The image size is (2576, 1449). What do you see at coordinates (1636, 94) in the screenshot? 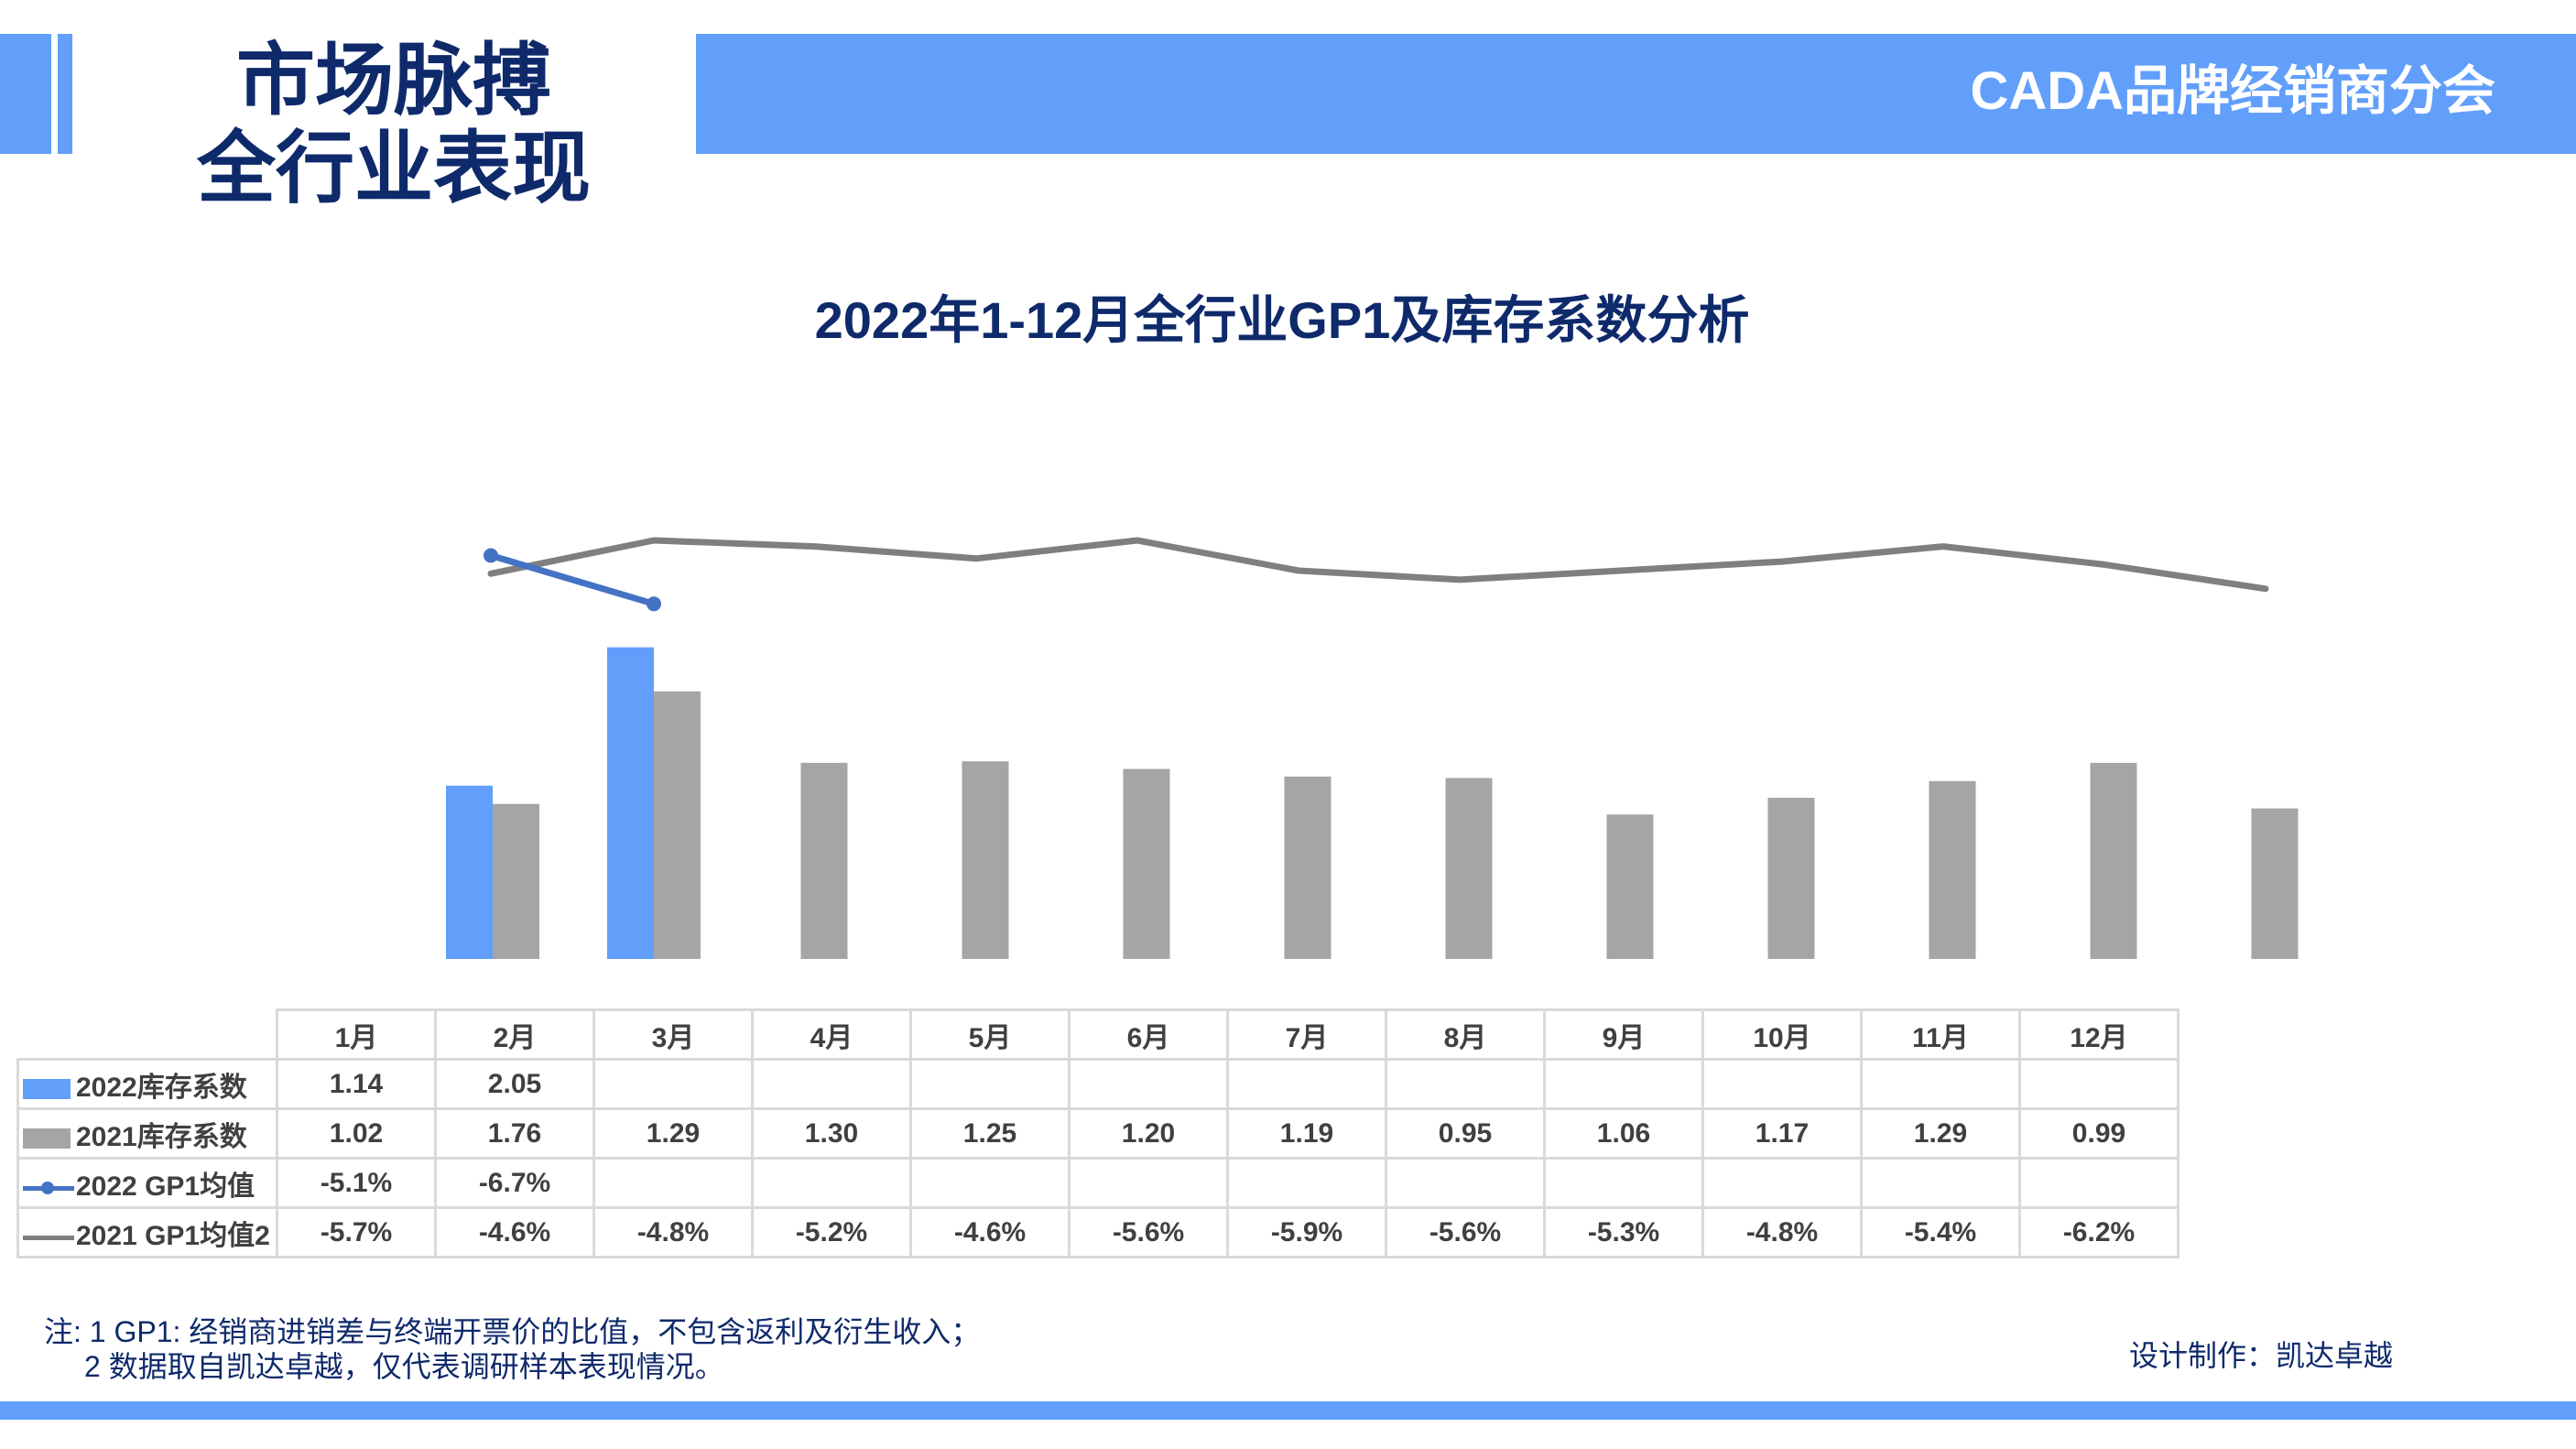
I see `header-band` at bounding box center [1636, 94].